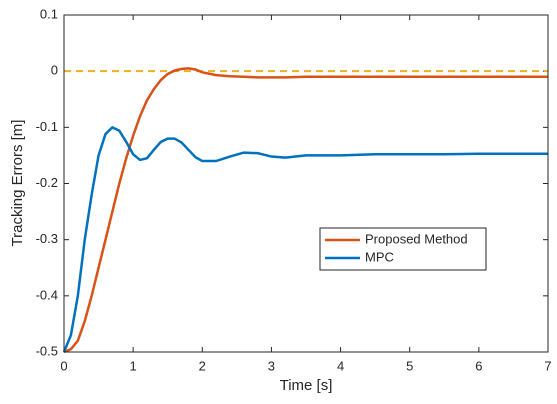 The width and height of the screenshot is (557, 404). I want to click on y-tick-label: -0.4, so click(47, 294).